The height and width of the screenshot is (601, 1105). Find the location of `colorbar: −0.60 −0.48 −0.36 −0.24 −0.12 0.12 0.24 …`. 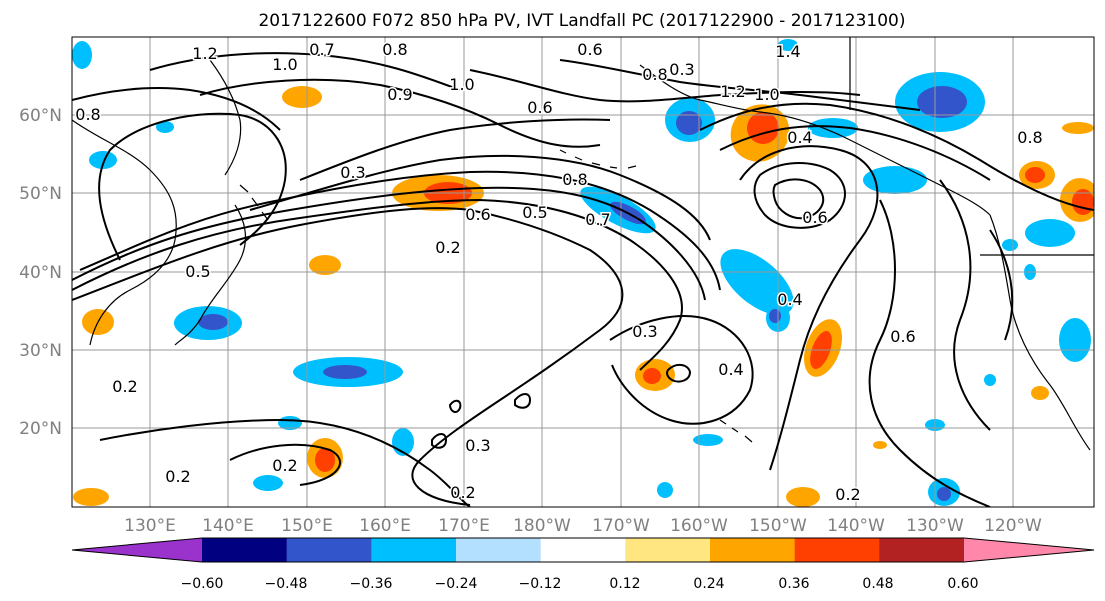

colorbar: −0.60 −0.48 −0.36 −0.24 −0.12 0.12 0.24 … is located at coordinates (583, 564).